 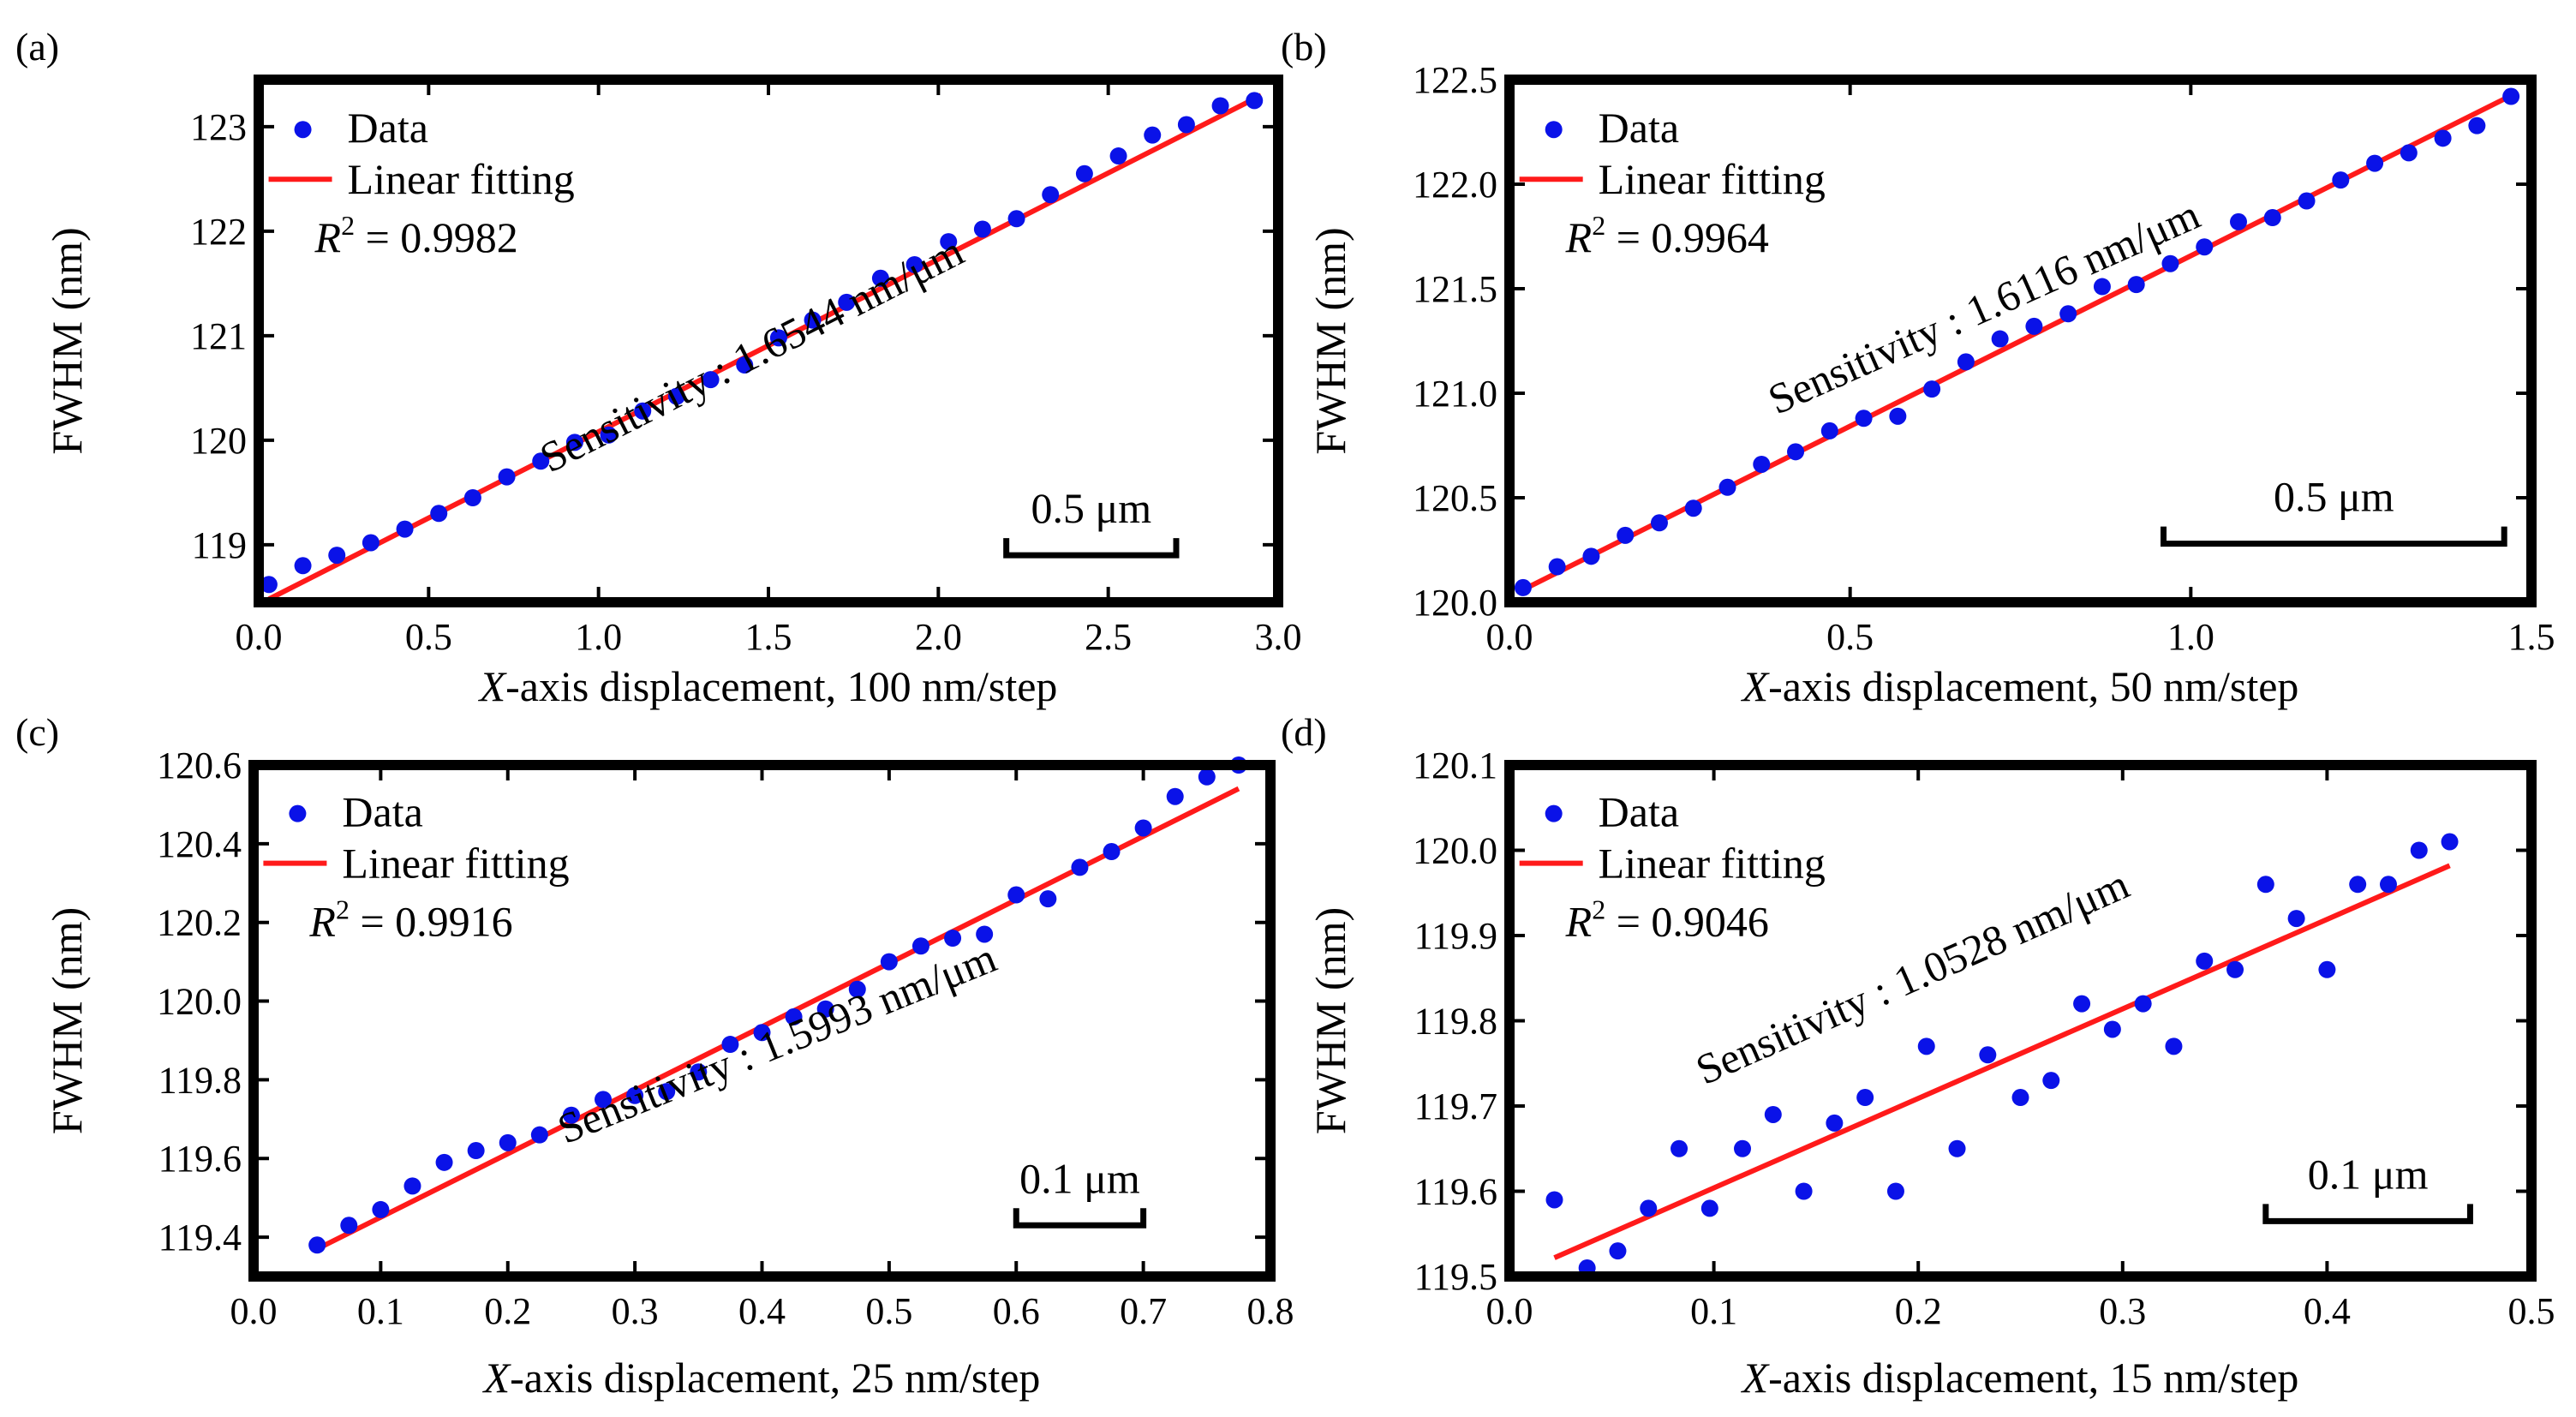 I want to click on x-tick-label: 0.1, so click(x=1714, y=1311).